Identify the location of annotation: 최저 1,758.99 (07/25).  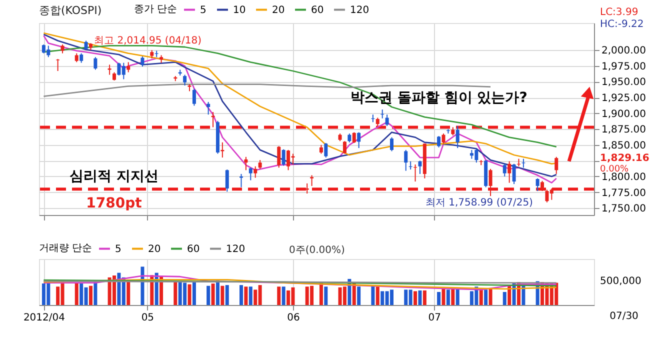
(479, 202).